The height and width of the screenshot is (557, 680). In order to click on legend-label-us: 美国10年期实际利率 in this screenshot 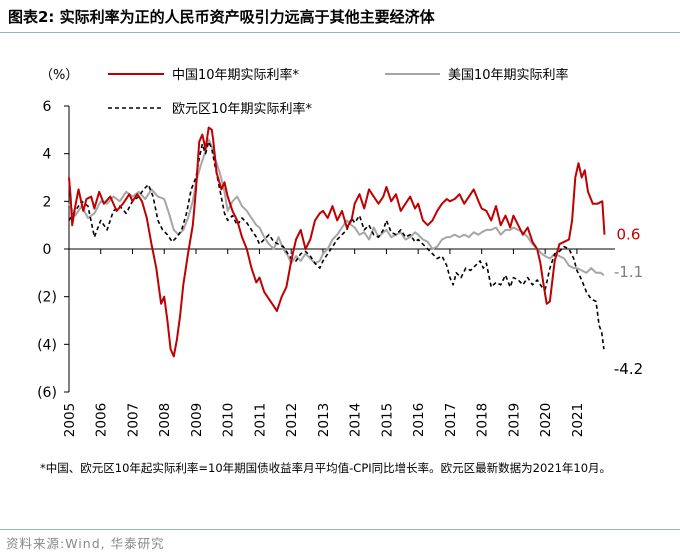, I will do `click(508, 75)`.